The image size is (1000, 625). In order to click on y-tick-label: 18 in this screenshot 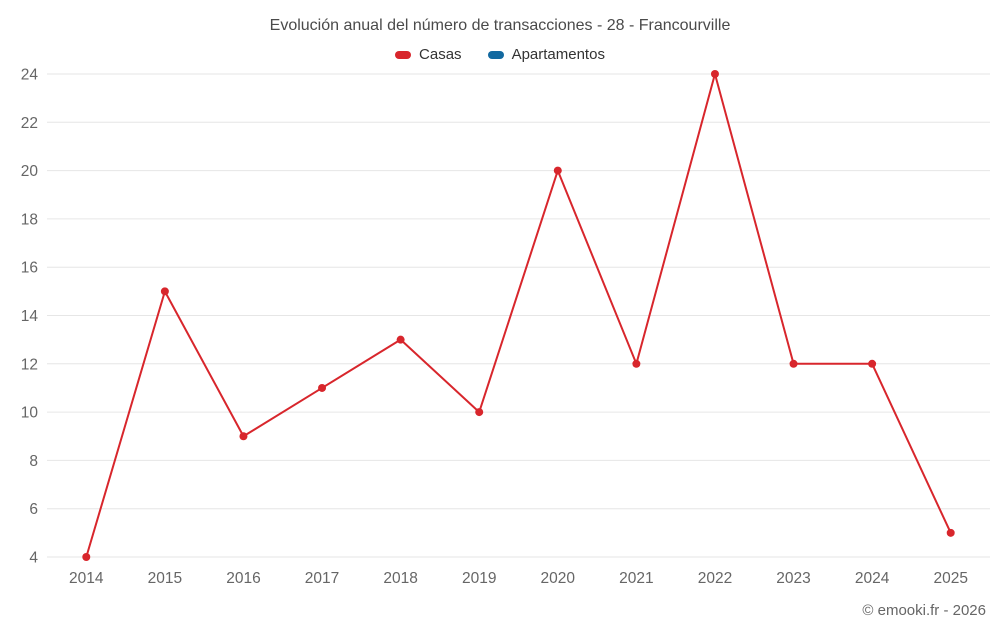, I will do `click(29, 219)`.